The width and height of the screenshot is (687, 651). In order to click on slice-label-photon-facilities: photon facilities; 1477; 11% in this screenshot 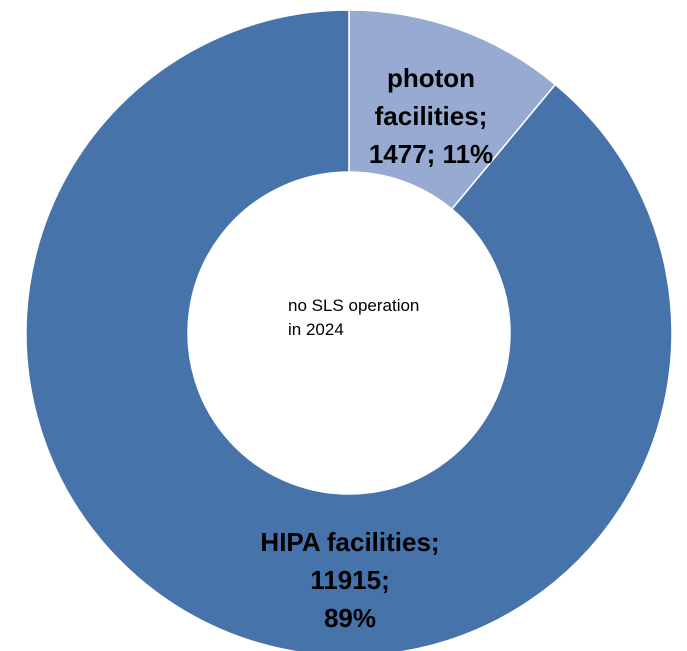, I will do `click(431, 116)`.